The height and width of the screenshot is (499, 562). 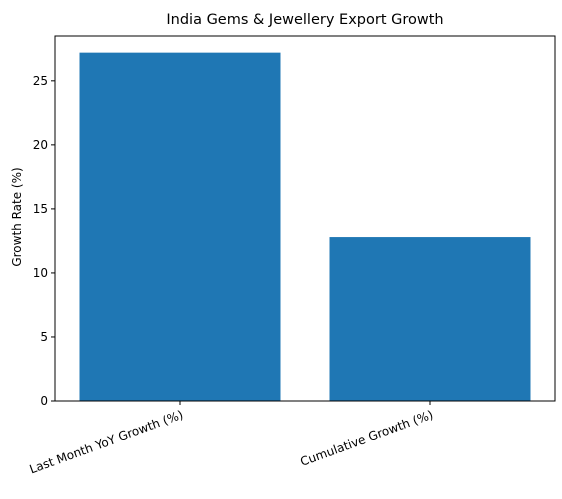 I want to click on chart-title: India Gems & Jewellery Export Growth, so click(x=304, y=20).